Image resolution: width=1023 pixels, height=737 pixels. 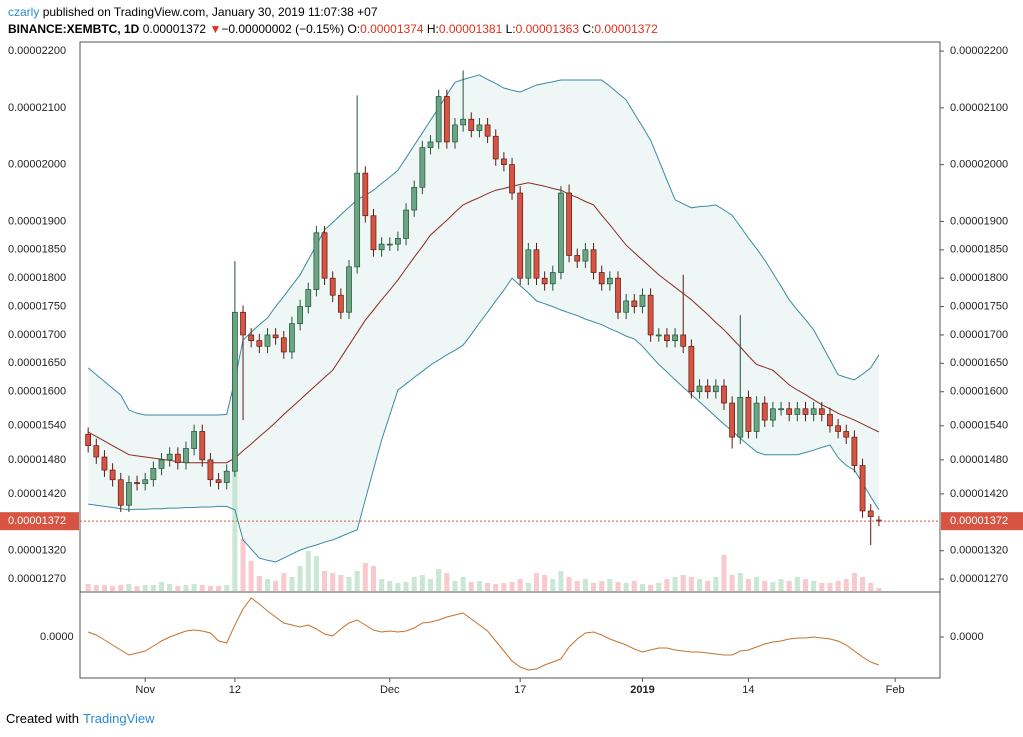 I want to click on author: czarly, so click(x=24, y=12).